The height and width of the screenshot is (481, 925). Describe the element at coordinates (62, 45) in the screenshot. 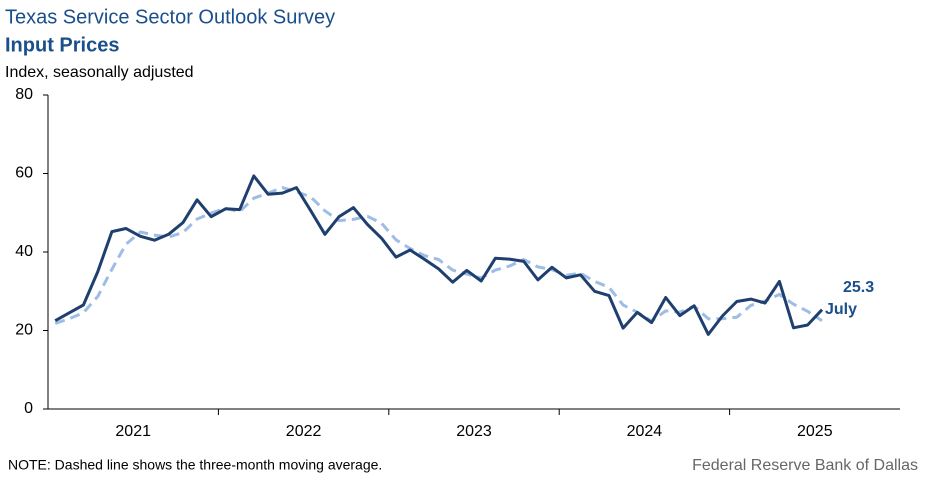

I see `chart-subtitle: Input Prices` at that location.